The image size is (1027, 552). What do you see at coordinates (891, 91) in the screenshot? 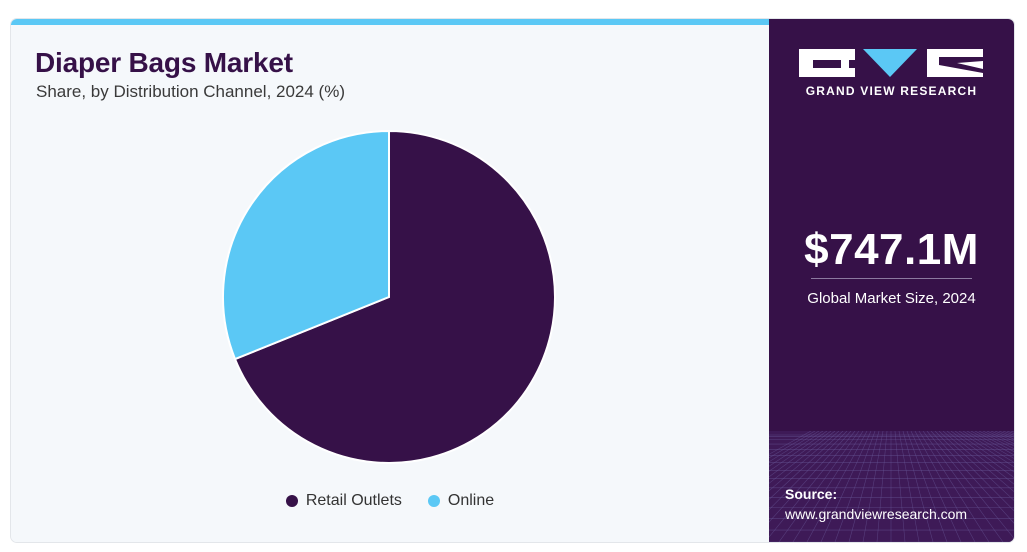
I see `brand-name: GRAND VIEW RESEARCH` at bounding box center [891, 91].